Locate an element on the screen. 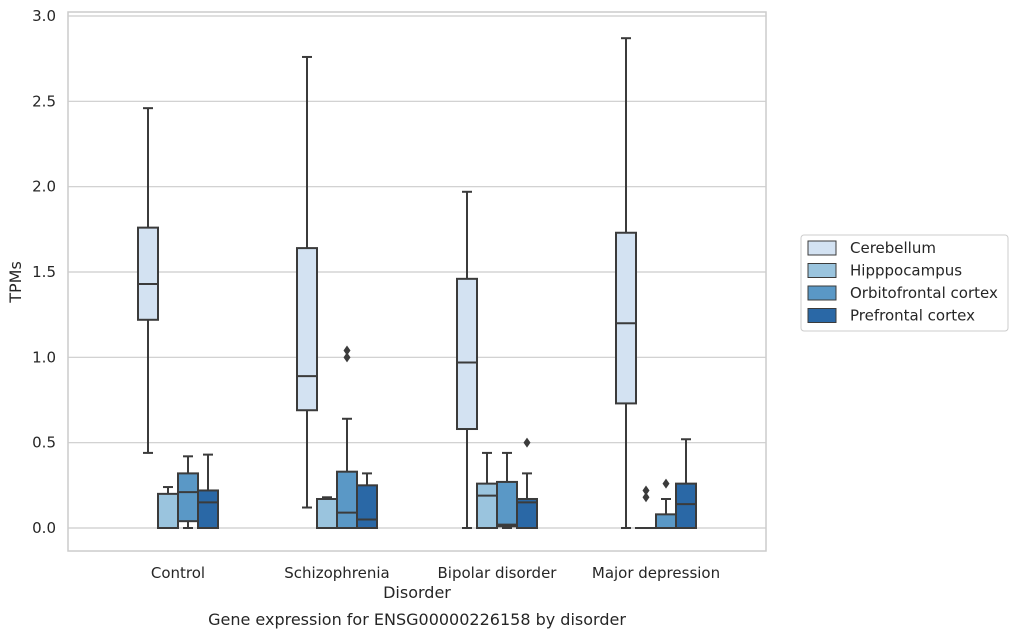  legend-label: Orbitofrontal cortex is located at coordinates (924, 293).